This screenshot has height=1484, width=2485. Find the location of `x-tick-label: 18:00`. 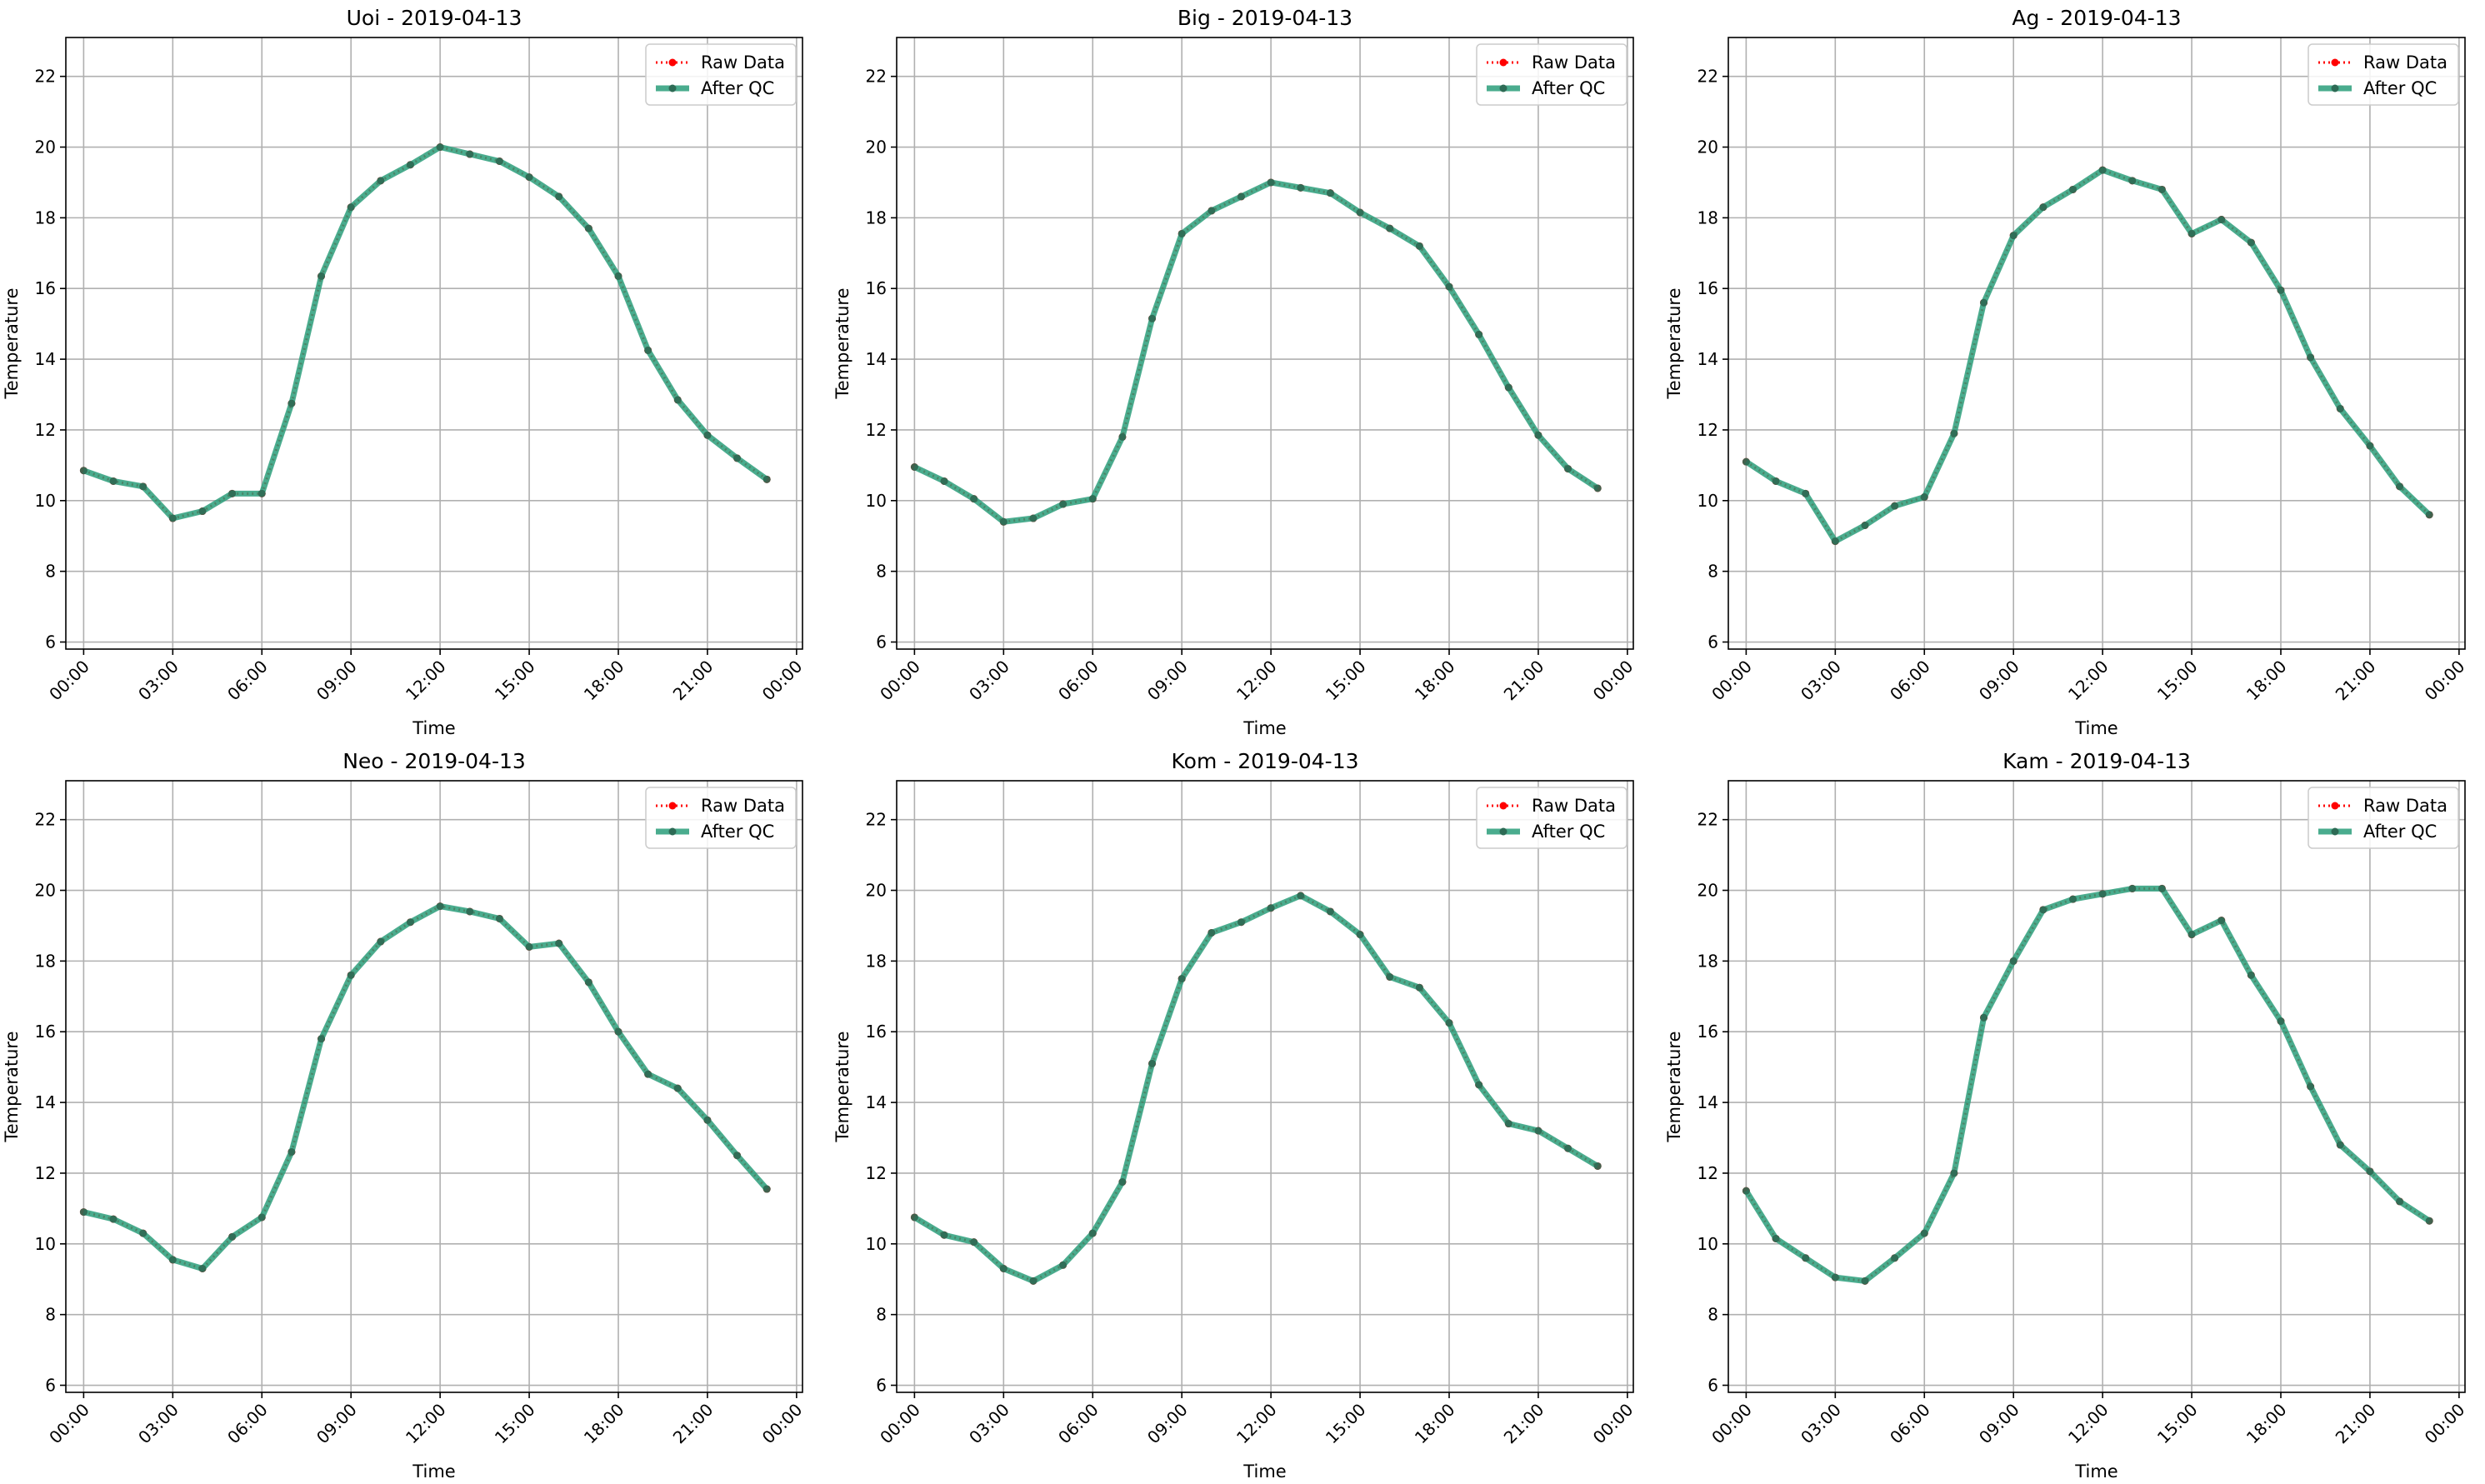

x-tick-label: 18:00 is located at coordinates (2266, 681).